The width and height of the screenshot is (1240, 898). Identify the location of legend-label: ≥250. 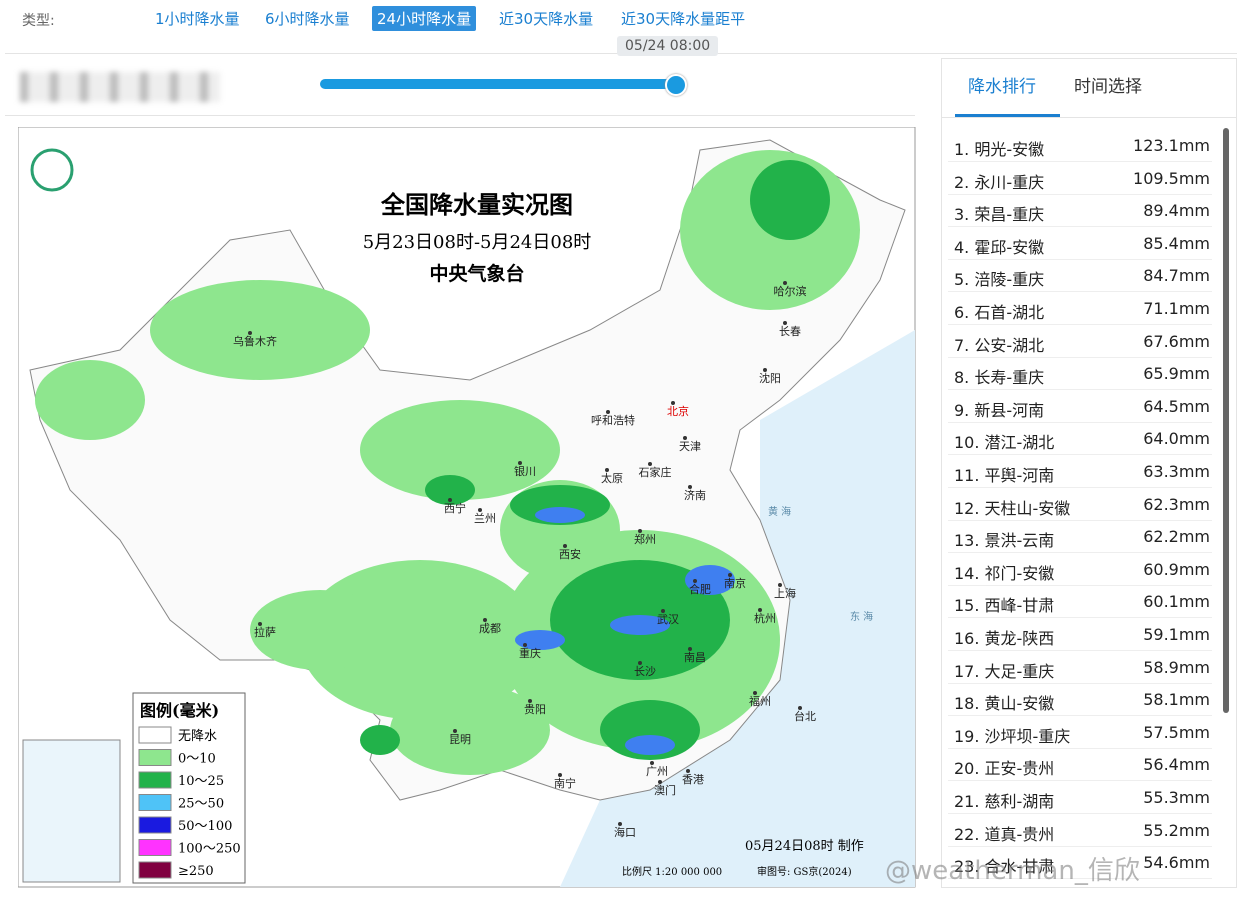
(196, 871).